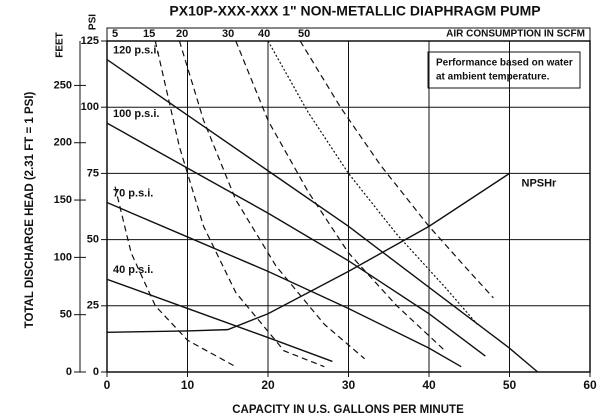 This screenshot has height=420, width=604. What do you see at coordinates (349, 385) in the screenshot?
I see `x-tick-label: 30` at bounding box center [349, 385].